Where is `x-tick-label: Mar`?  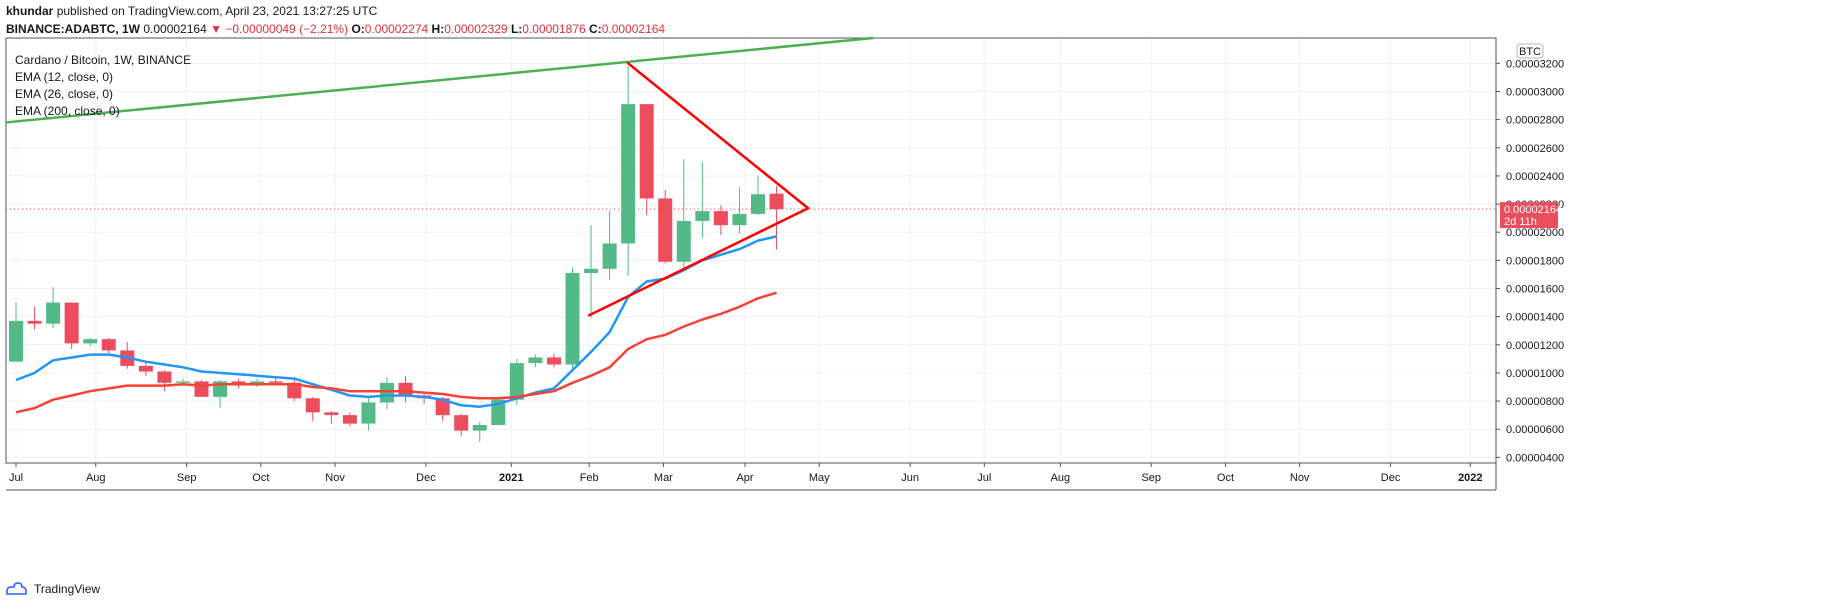
x-tick-label: Mar is located at coordinates (663, 478).